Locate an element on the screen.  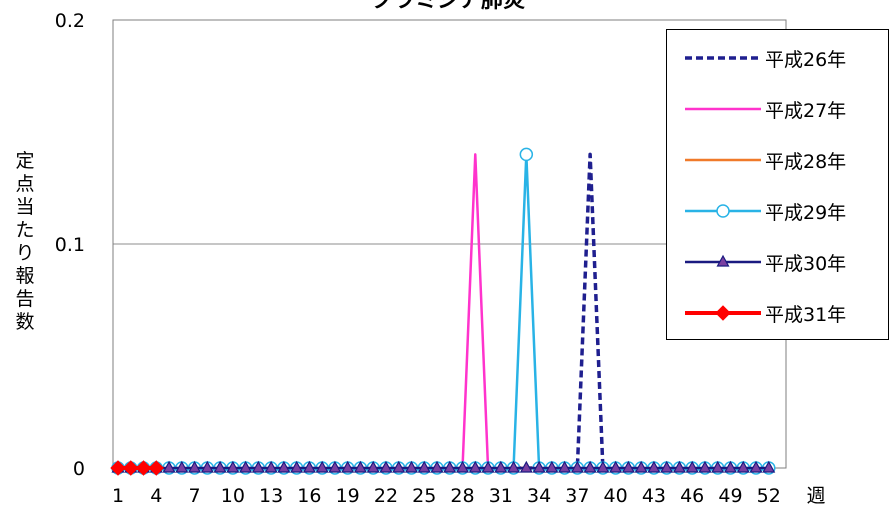
legend-item: 平成29年 is located at coordinates (778, 211).